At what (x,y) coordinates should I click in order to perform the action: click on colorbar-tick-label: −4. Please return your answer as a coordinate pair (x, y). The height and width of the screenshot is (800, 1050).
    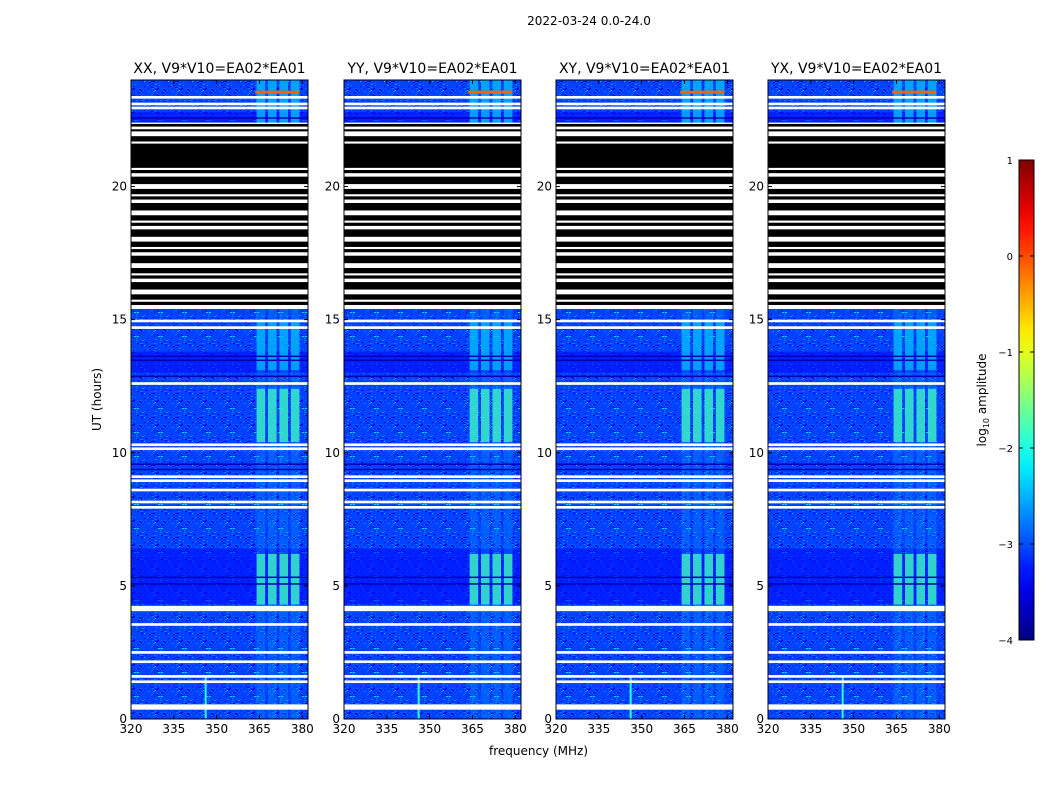
    Looking at the image, I should click on (1005, 641).